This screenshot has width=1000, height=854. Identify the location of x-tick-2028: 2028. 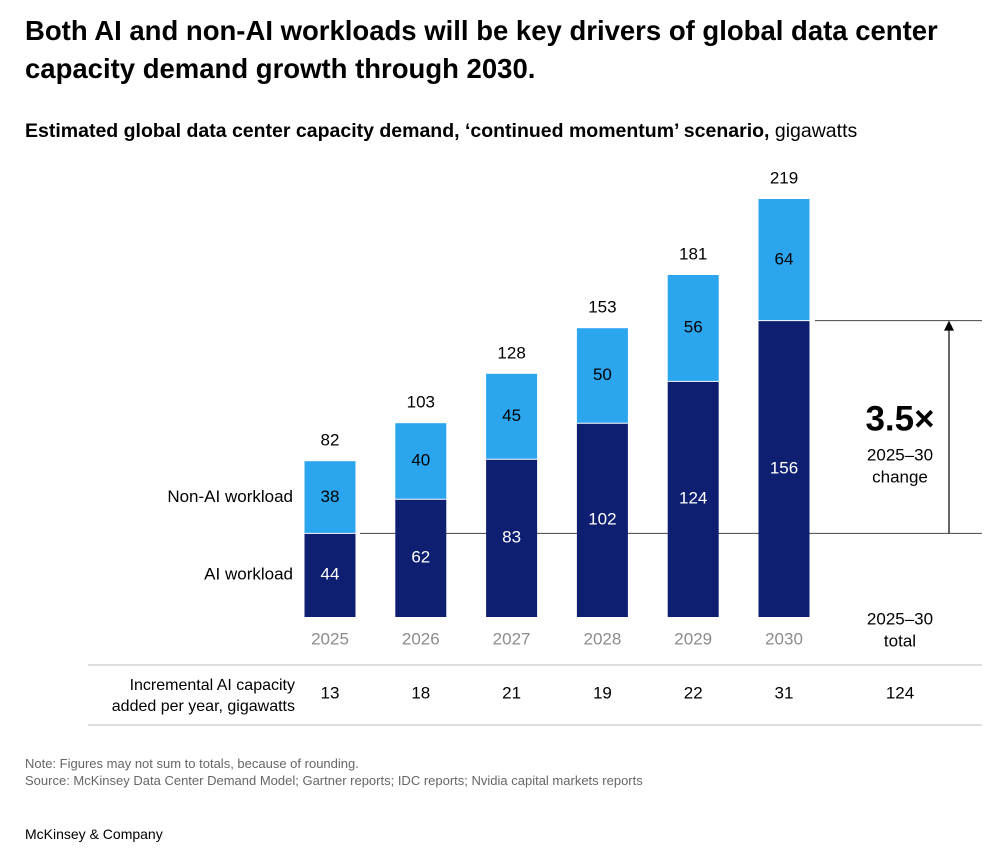
(602, 638).